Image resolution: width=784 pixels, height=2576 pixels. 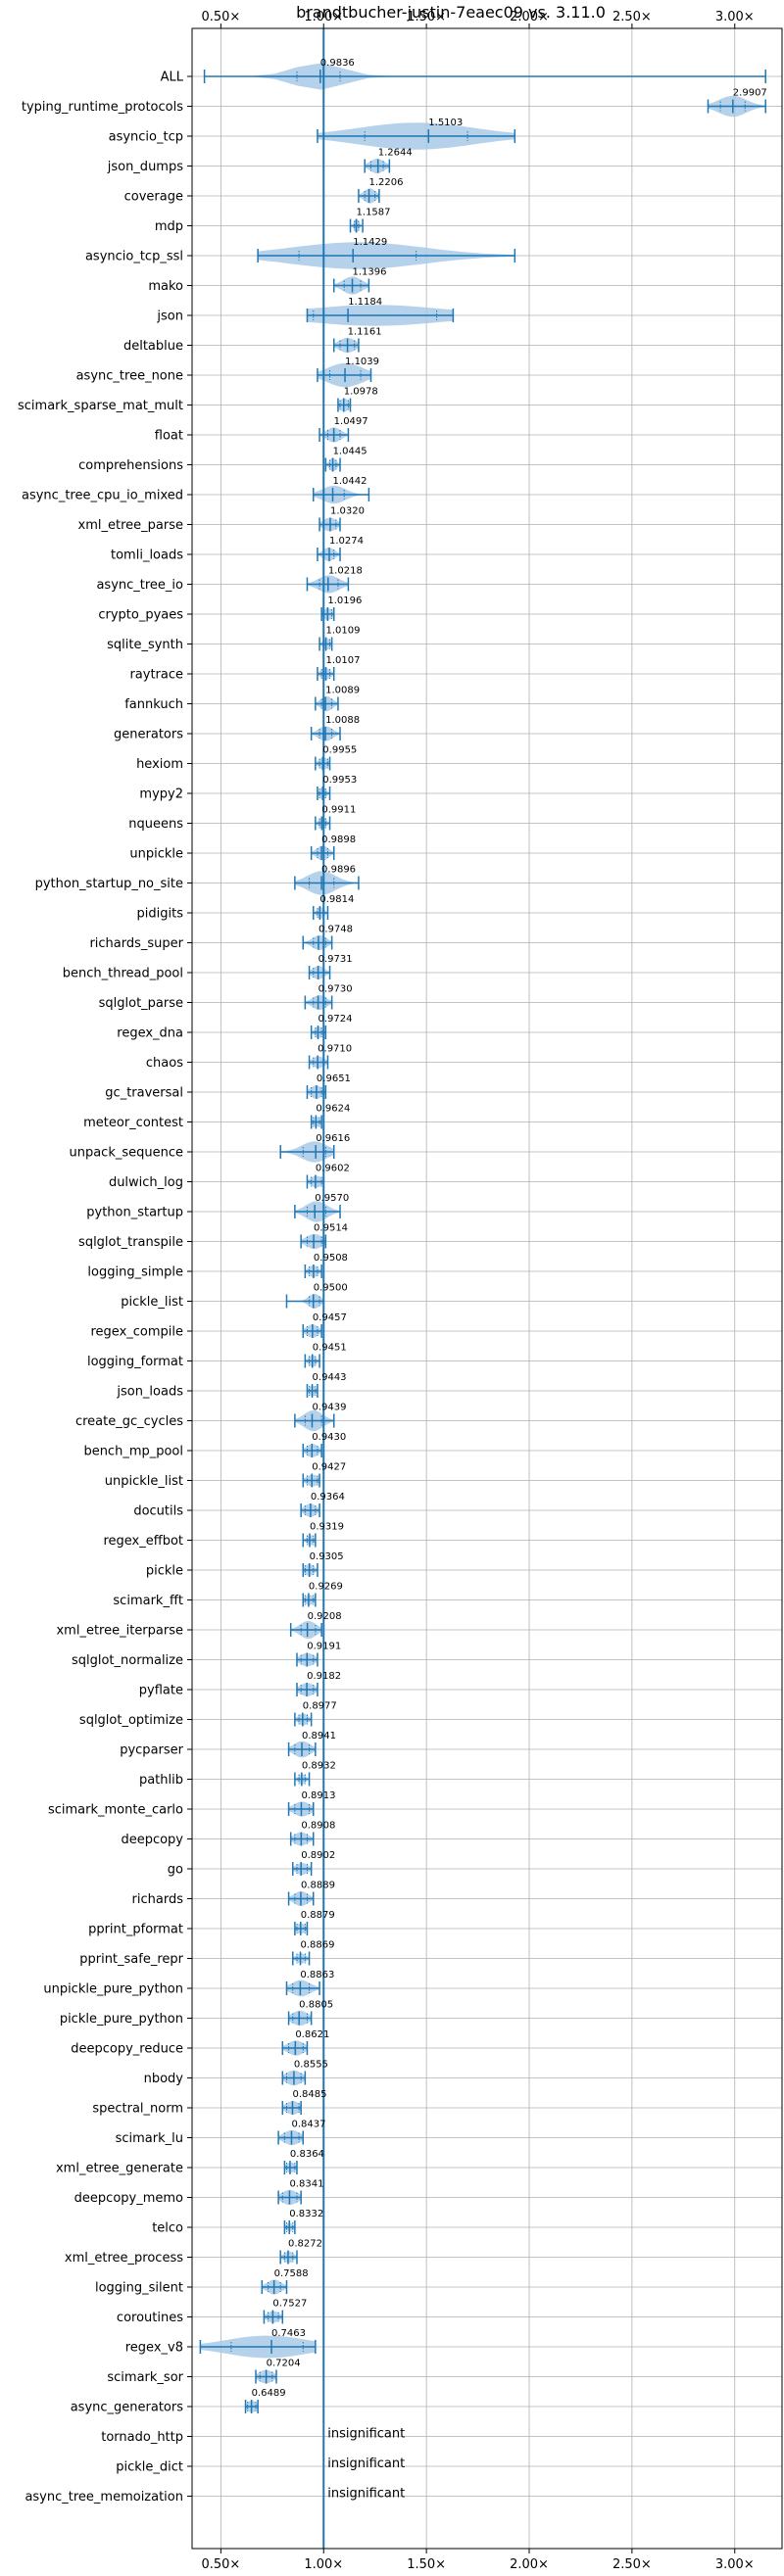 I want to click on category-label: generators, so click(x=148, y=735).